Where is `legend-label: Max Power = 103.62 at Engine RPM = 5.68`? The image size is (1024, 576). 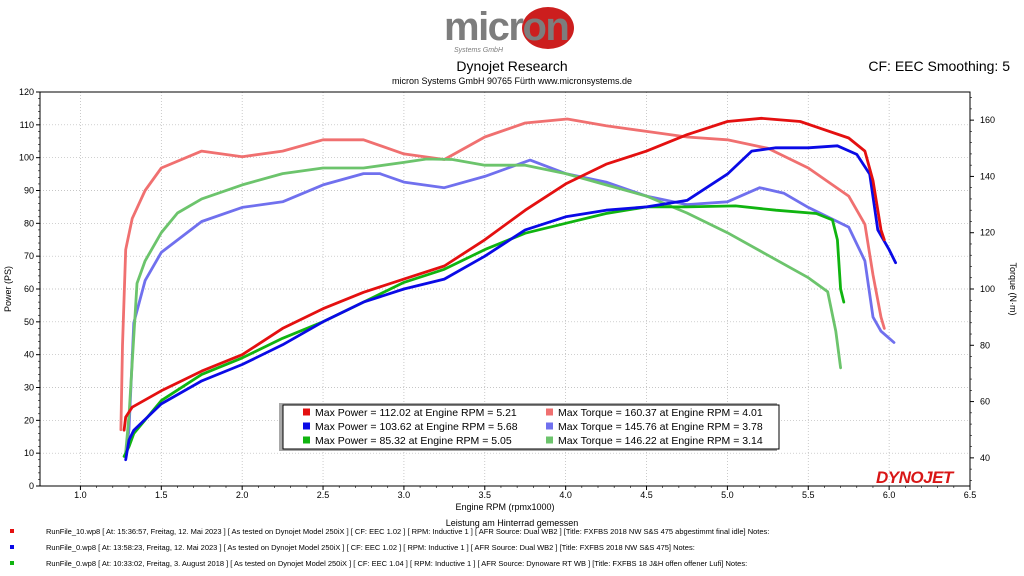 legend-label: Max Power = 103.62 at Engine RPM = 5.68 is located at coordinates (416, 427).